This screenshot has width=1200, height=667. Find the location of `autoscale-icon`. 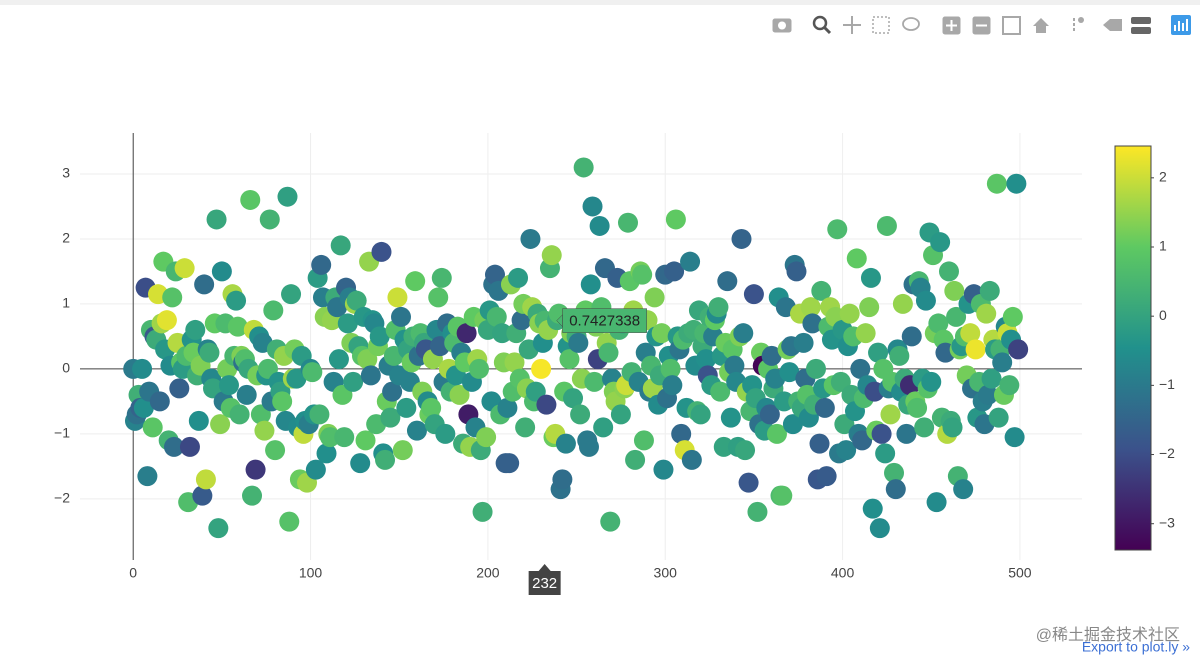

autoscale-icon is located at coordinates (1011, 25).